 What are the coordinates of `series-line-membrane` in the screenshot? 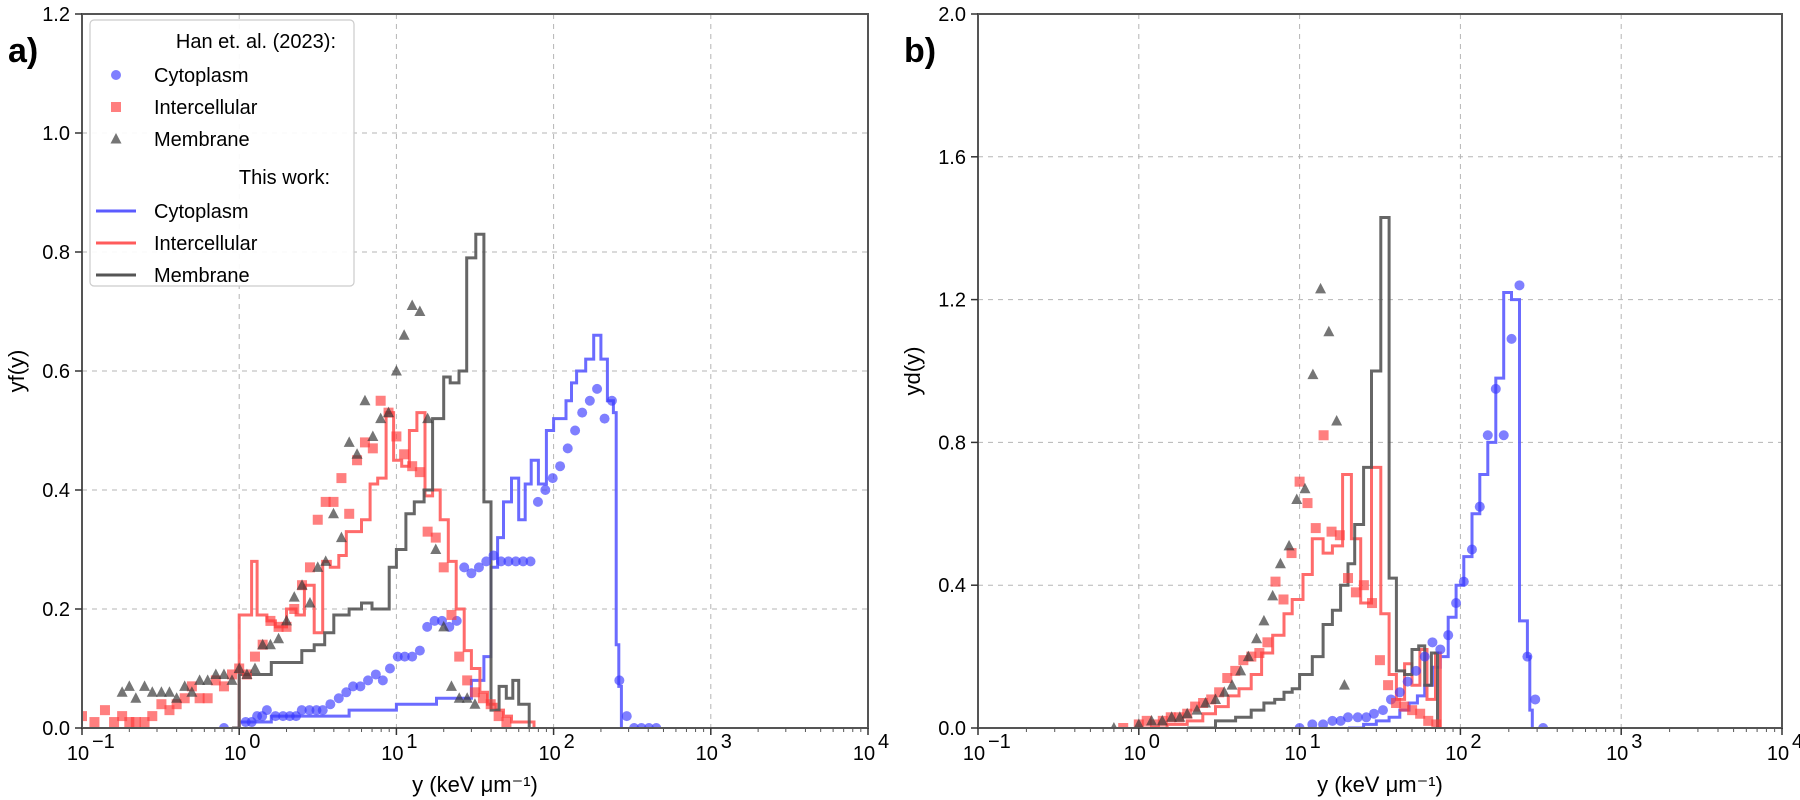 It's located at (1313, 472).